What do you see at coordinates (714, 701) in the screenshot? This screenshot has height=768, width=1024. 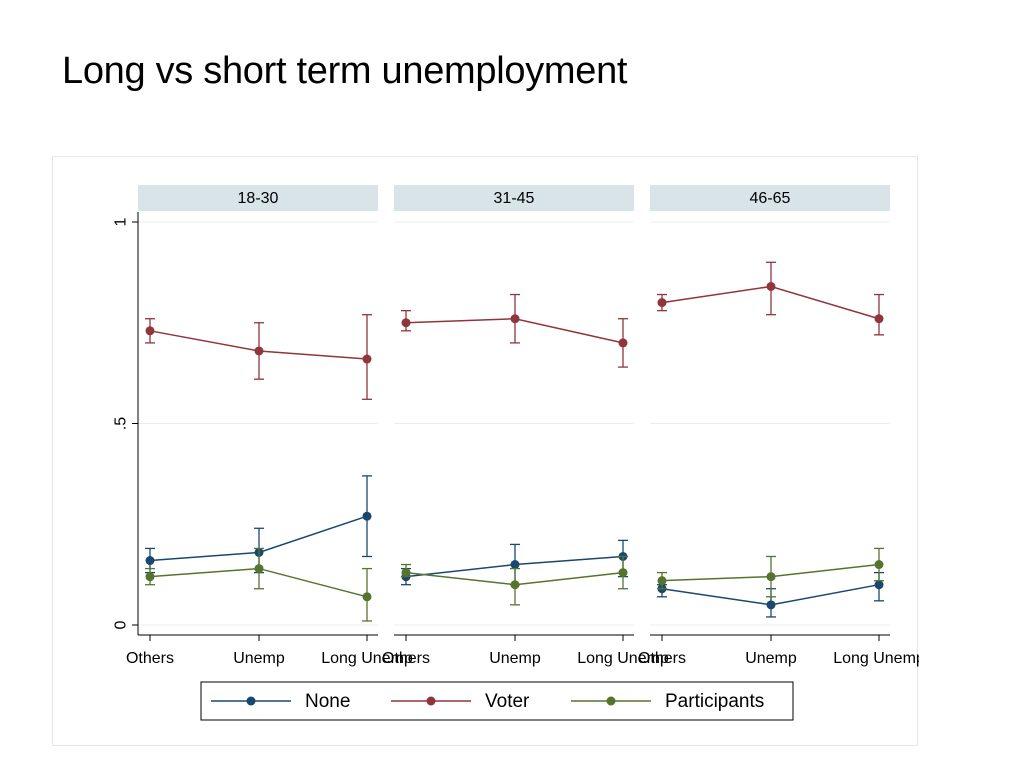 I see `legend-label-participants: Participants` at bounding box center [714, 701].